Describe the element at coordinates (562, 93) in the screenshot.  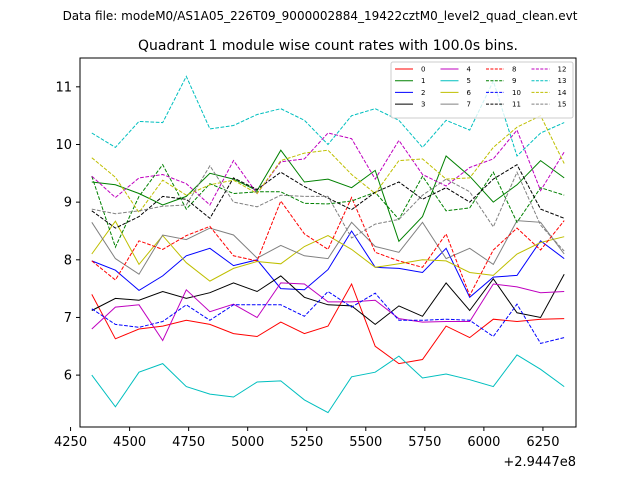
I see `legend-label-14: 14` at that location.